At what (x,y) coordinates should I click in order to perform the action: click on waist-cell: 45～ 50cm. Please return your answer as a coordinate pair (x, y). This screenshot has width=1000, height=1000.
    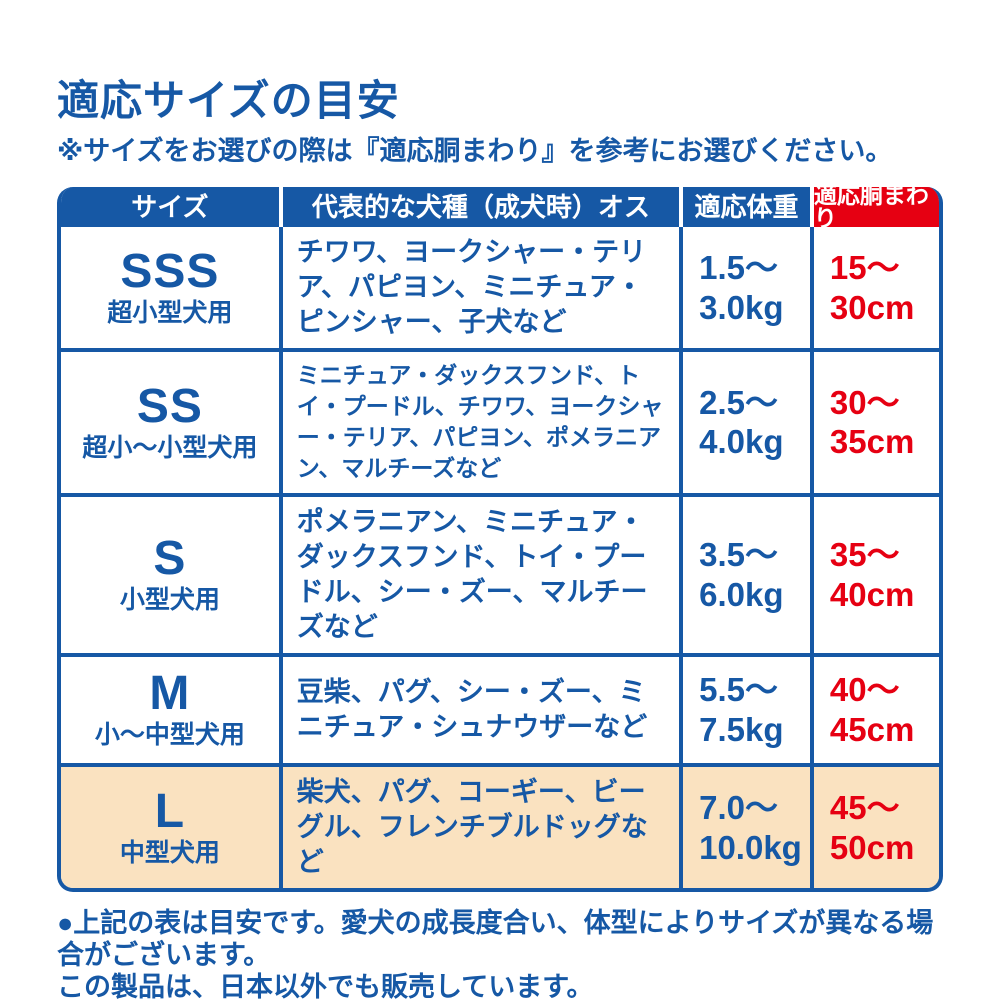
    Looking at the image, I should click on (874, 827).